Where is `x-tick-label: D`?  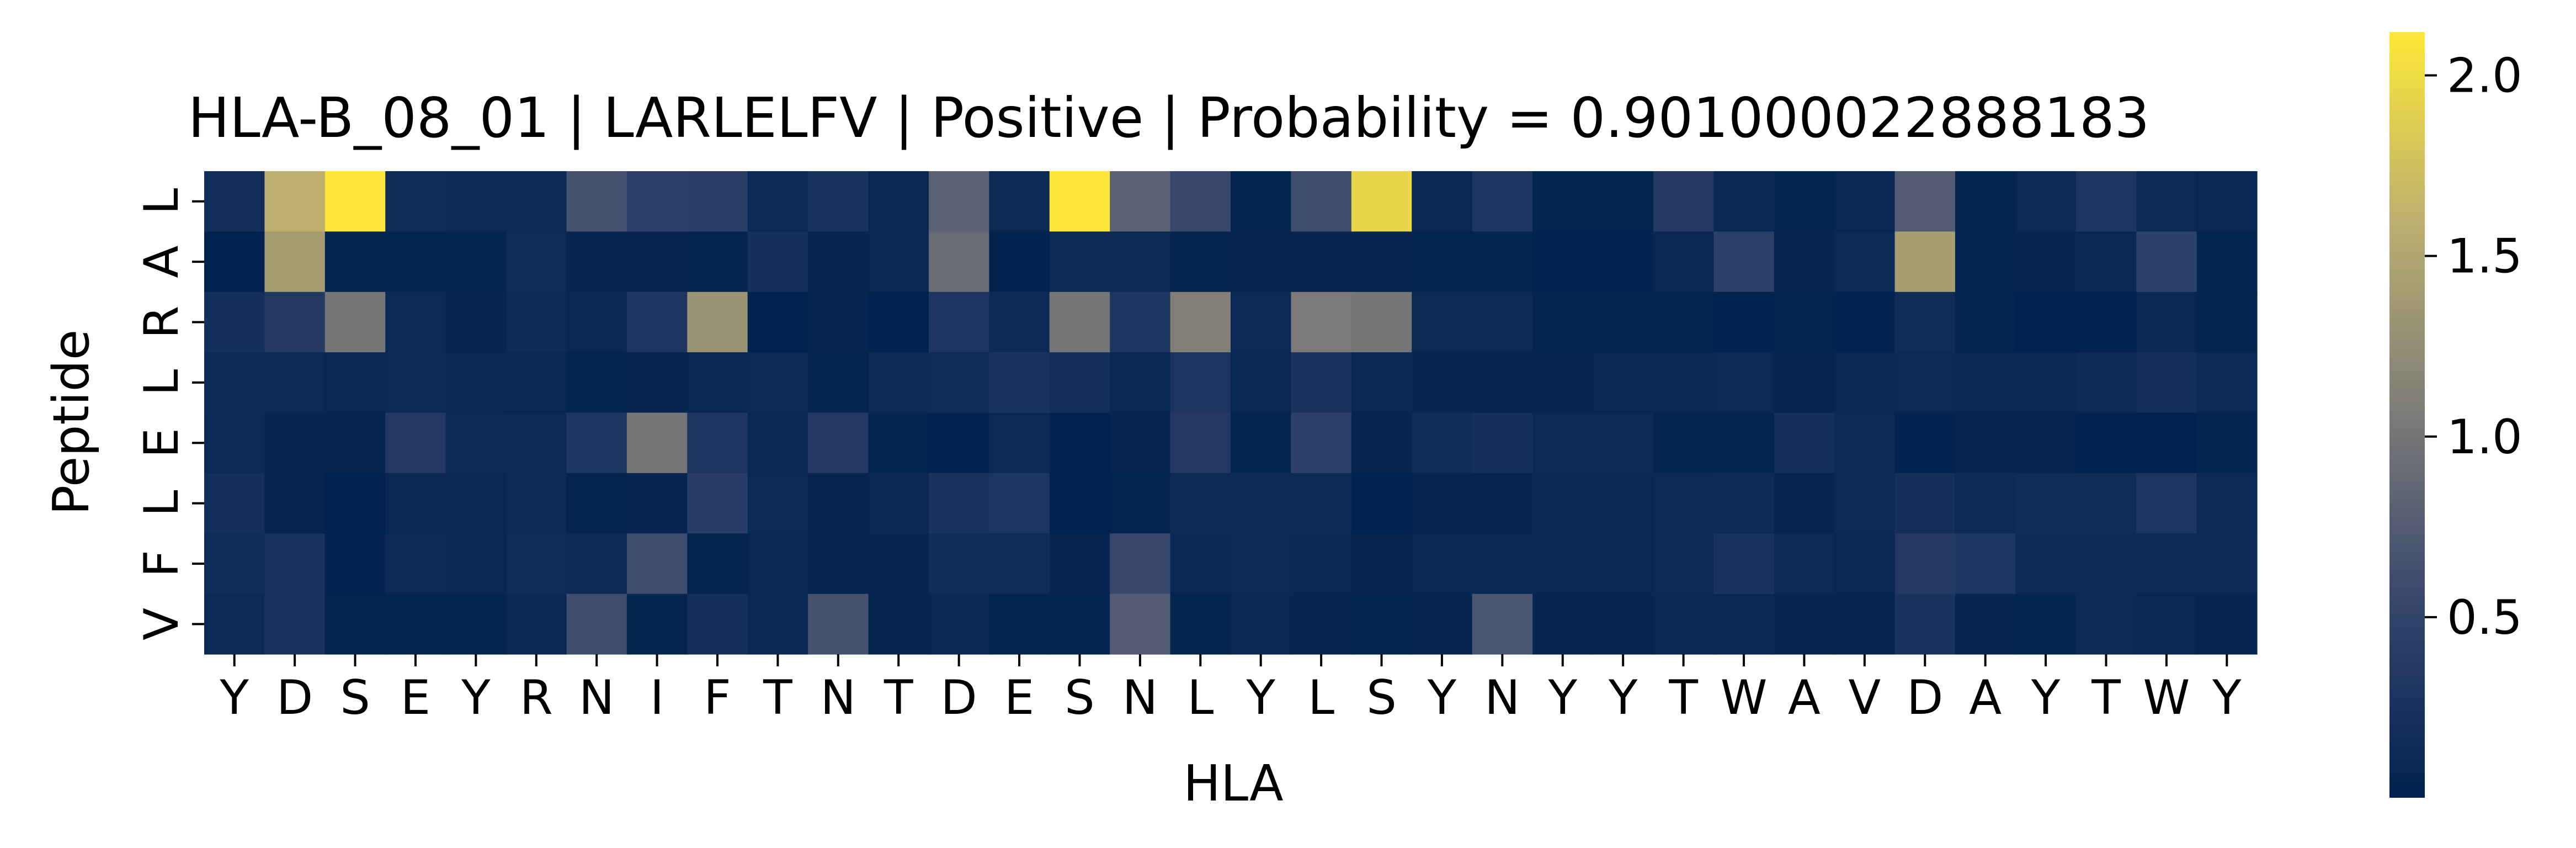 x-tick-label: D is located at coordinates (294, 698).